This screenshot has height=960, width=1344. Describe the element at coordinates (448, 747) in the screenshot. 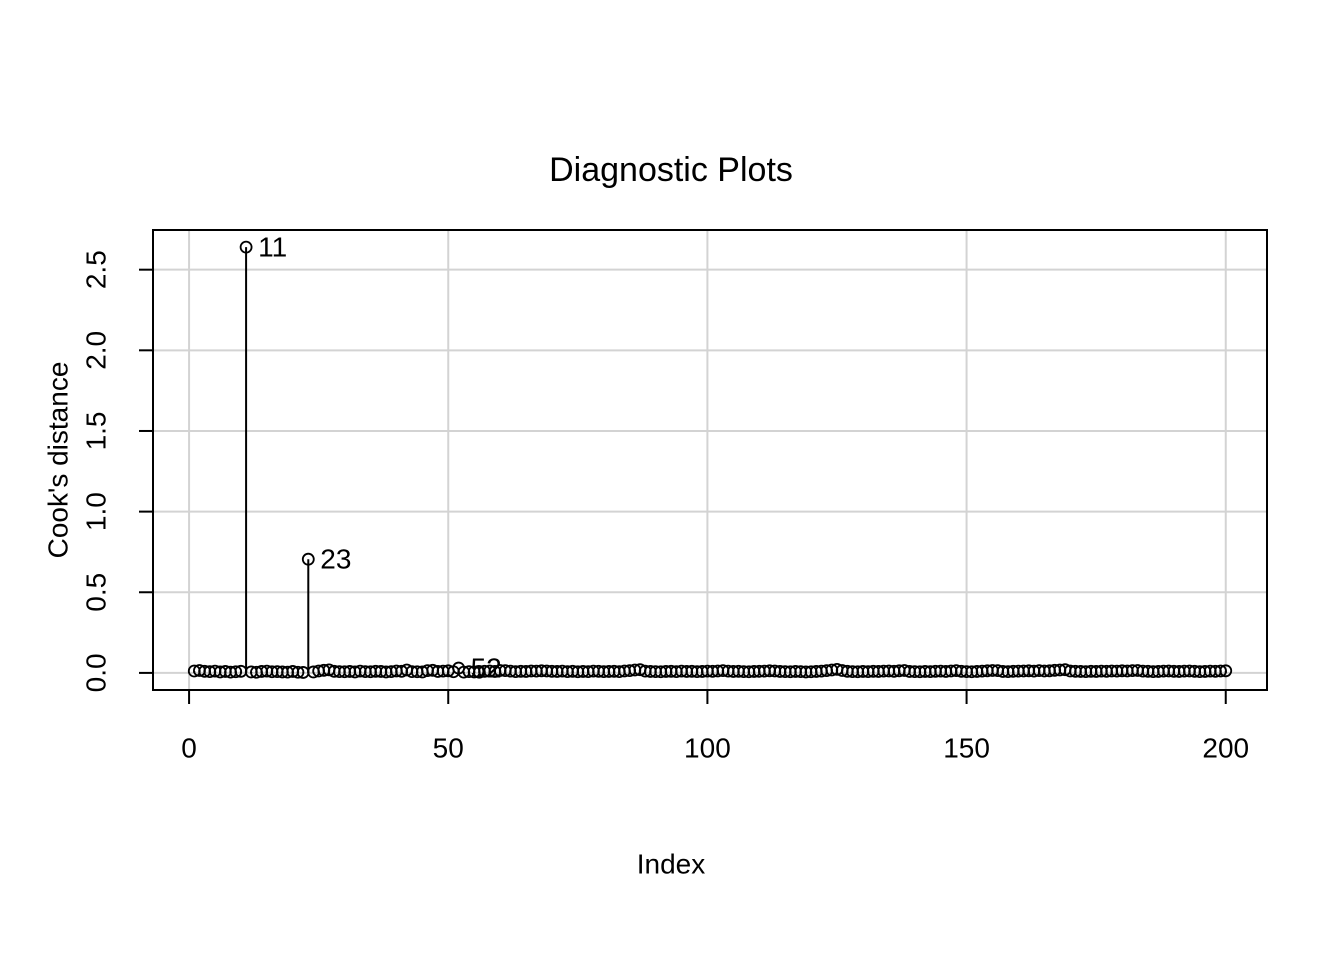

I see `x-tick-label: 50` at that location.